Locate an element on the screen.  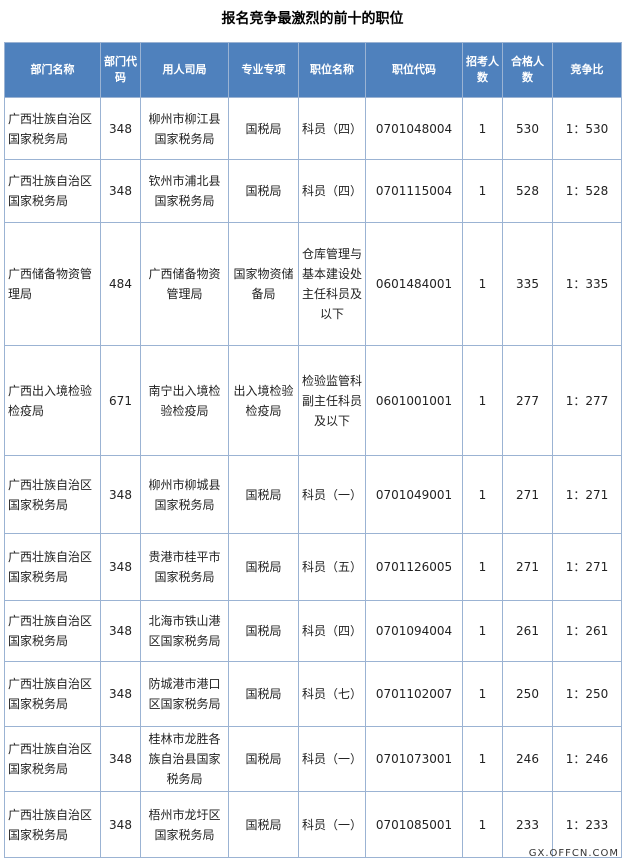
table-cell: 0701126005 is located at coordinates (414, 567).